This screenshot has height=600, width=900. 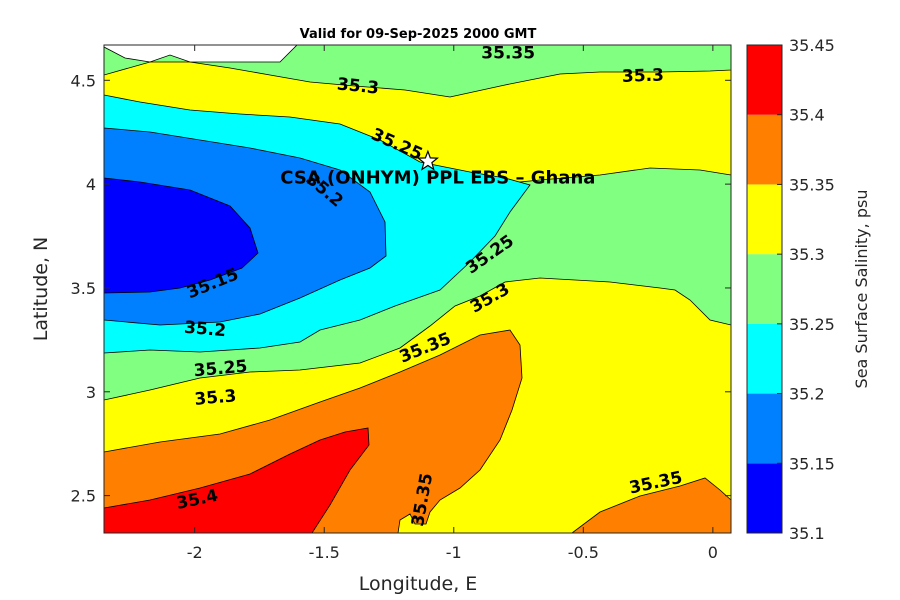 What do you see at coordinates (807, 533) in the screenshot?
I see `colorbar-tick-label: 35.1` at bounding box center [807, 533].